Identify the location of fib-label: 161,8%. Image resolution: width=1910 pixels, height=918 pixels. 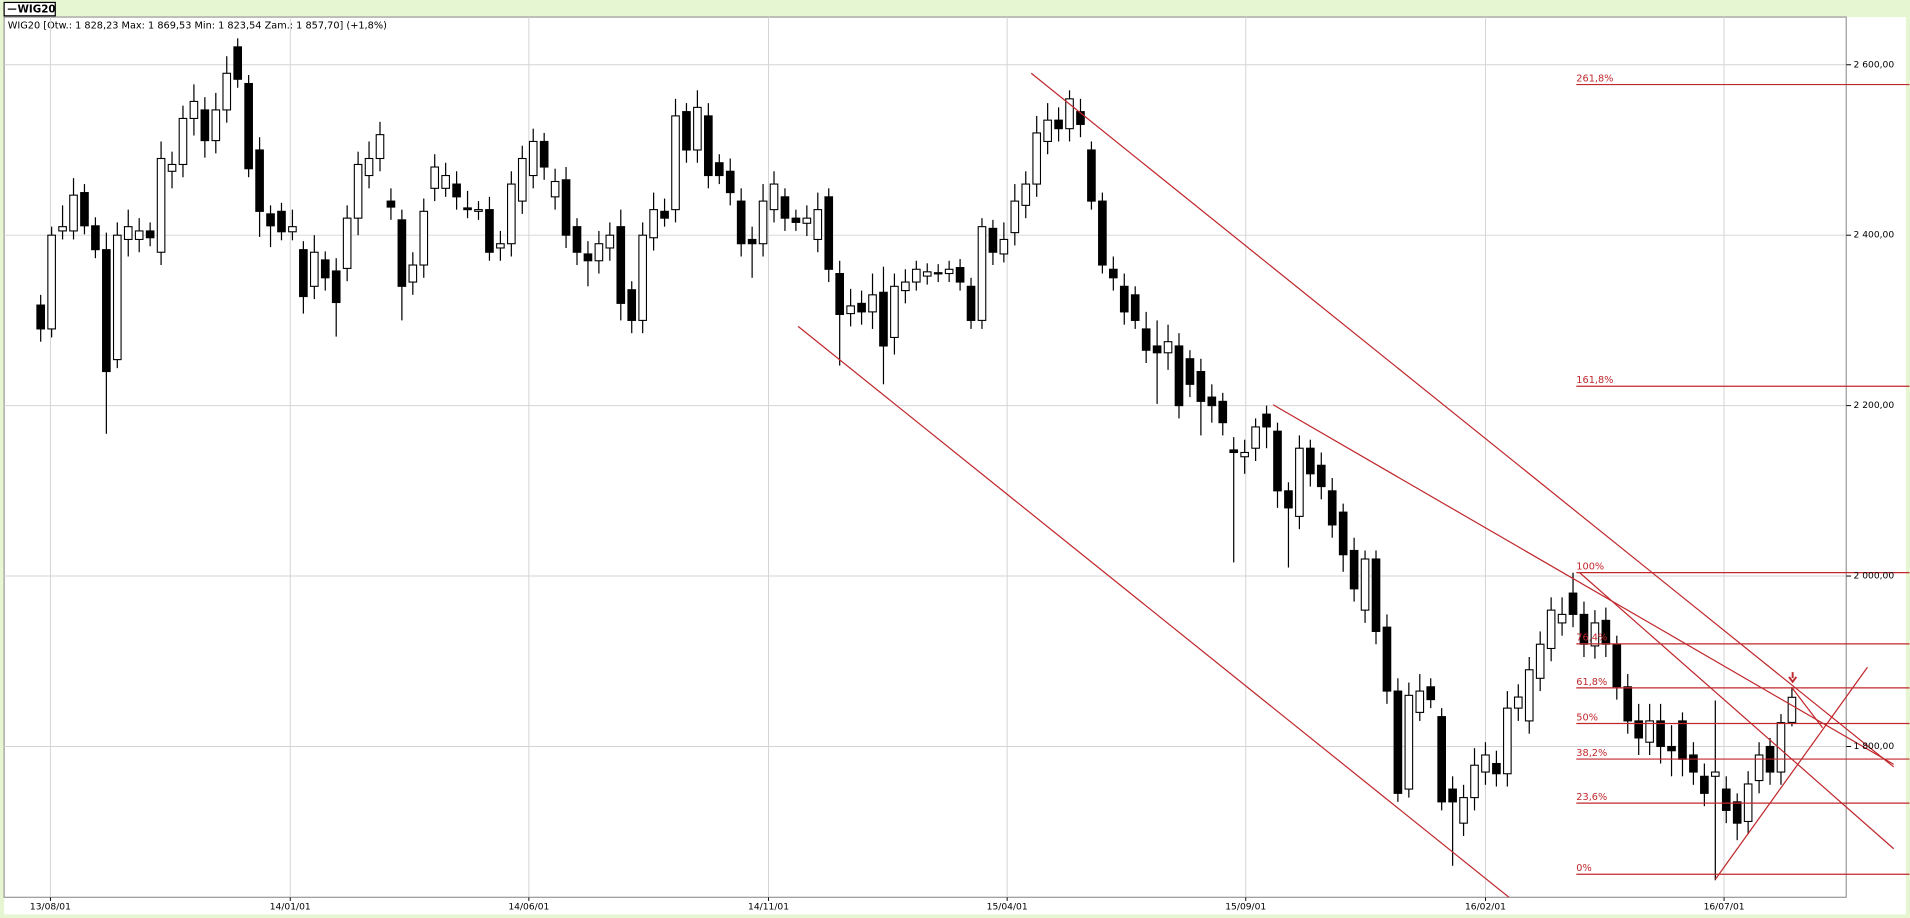
(1594, 380).